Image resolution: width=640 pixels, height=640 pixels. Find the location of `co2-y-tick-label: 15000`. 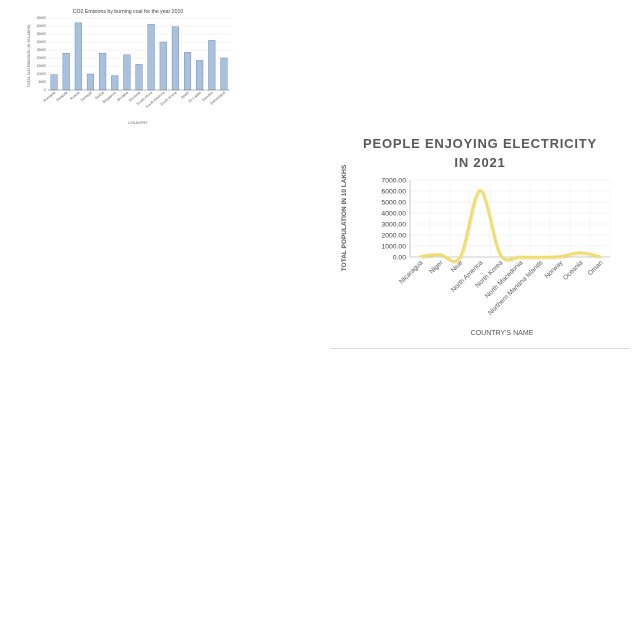

co2-y-tick-label: 15000 is located at coordinates (42, 66).